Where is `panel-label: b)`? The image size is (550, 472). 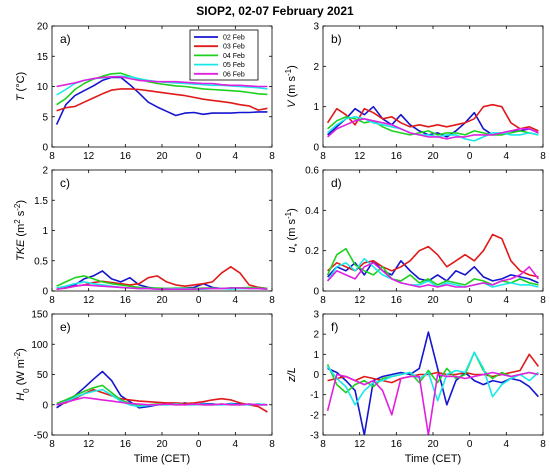
panel-label: b) is located at coordinates (336, 39).